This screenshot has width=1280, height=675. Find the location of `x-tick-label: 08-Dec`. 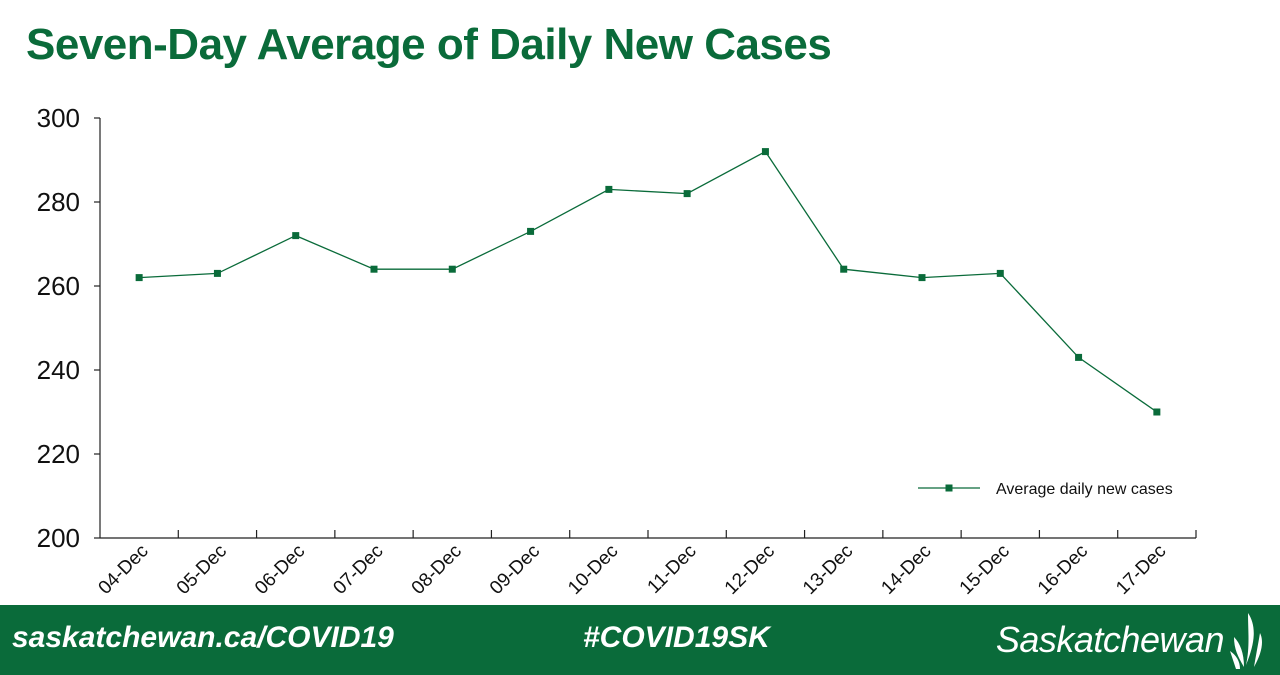

x-tick-label: 08-Dec is located at coordinates (437, 570).